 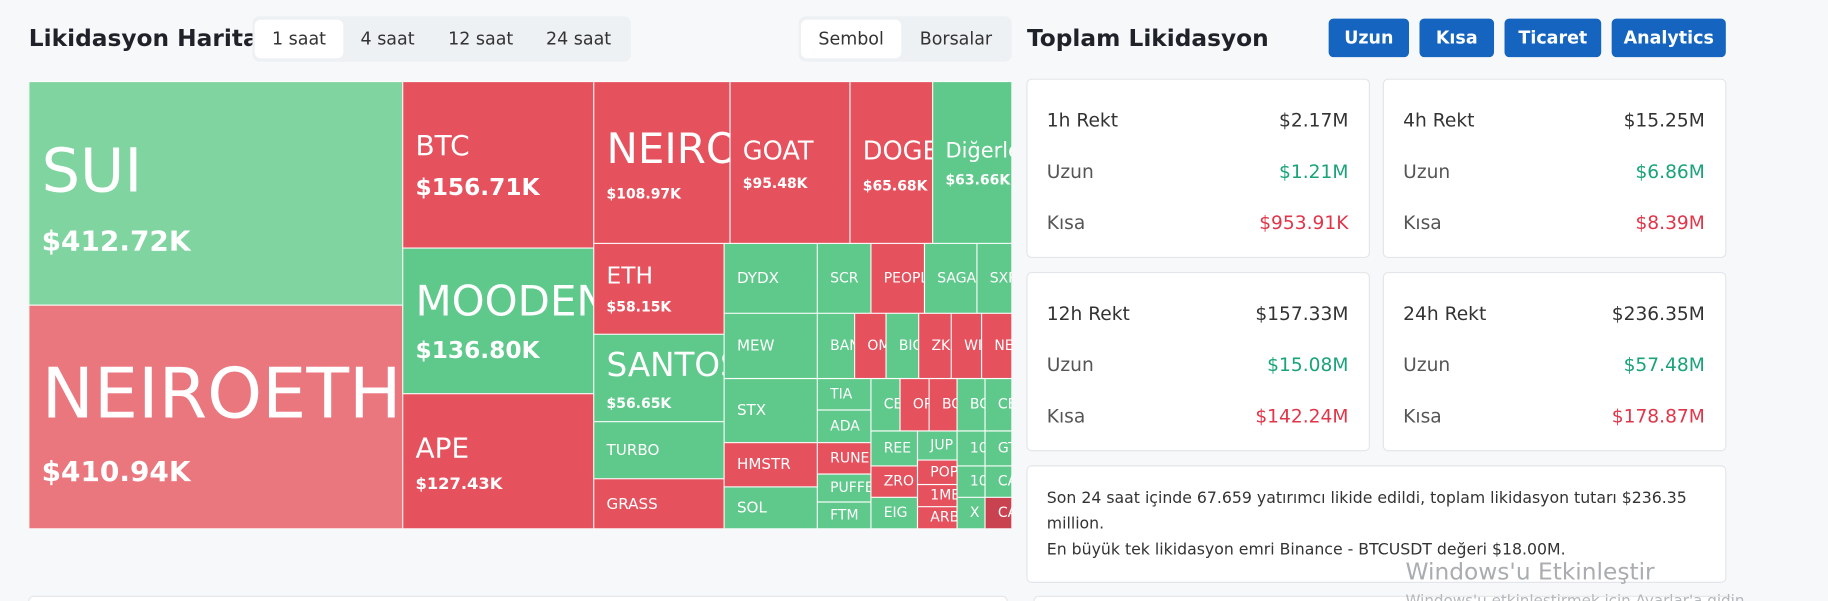 I want to click on button-label: Analytics, so click(x=1669, y=38).